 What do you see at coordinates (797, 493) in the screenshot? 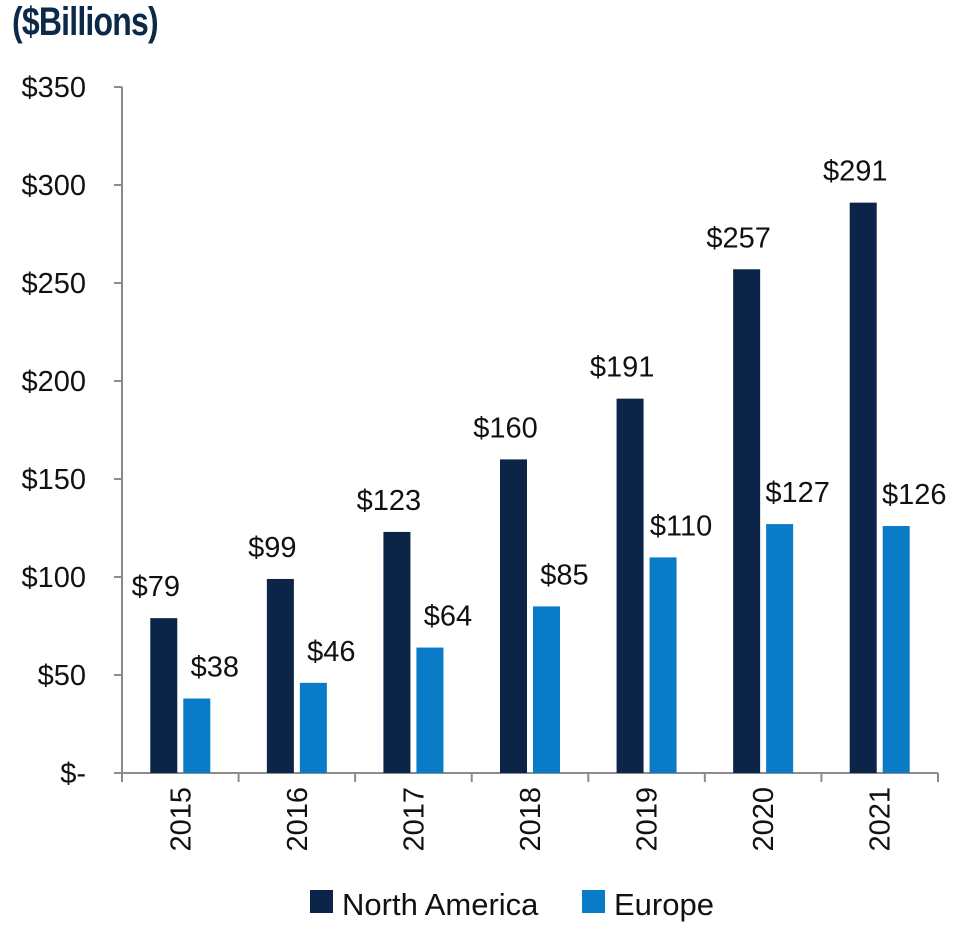
I see `data-label: $127` at bounding box center [797, 493].